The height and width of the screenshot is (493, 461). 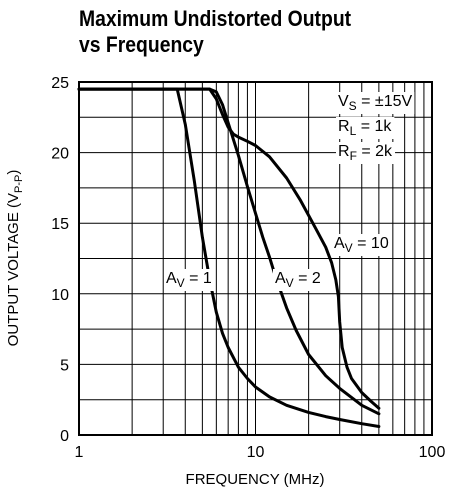 What do you see at coordinates (64, 365) in the screenshot?
I see `y-tick-label: 5` at bounding box center [64, 365].